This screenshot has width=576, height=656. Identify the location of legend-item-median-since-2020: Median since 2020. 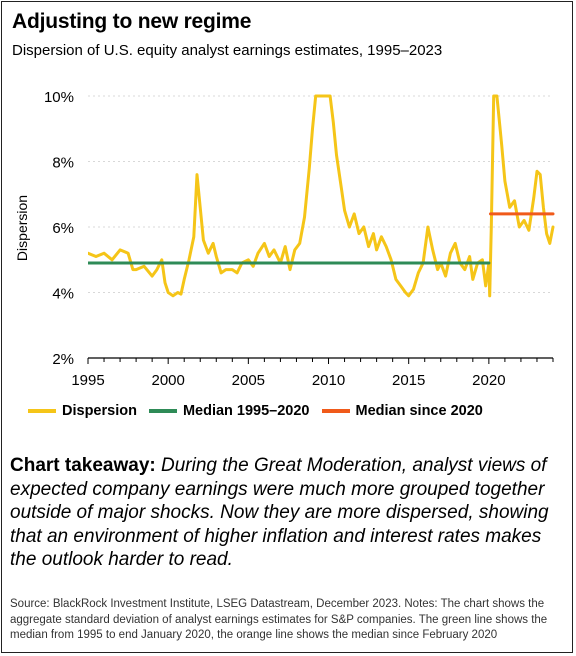
(402, 411).